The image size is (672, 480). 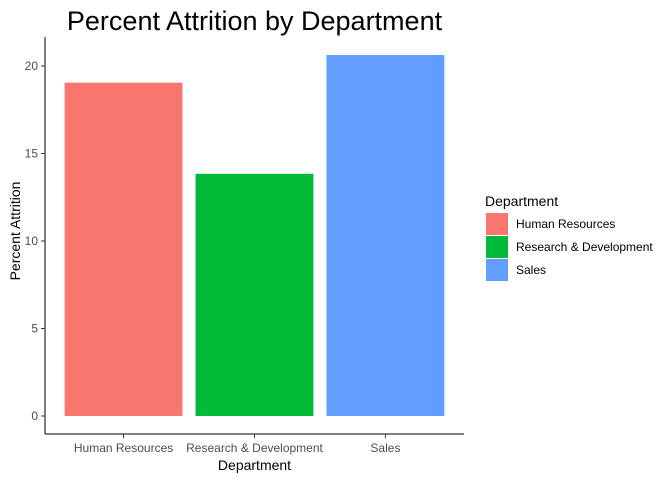 I want to click on y-axis-ticks: 0 5 10 15 20, so click(x=35, y=241).